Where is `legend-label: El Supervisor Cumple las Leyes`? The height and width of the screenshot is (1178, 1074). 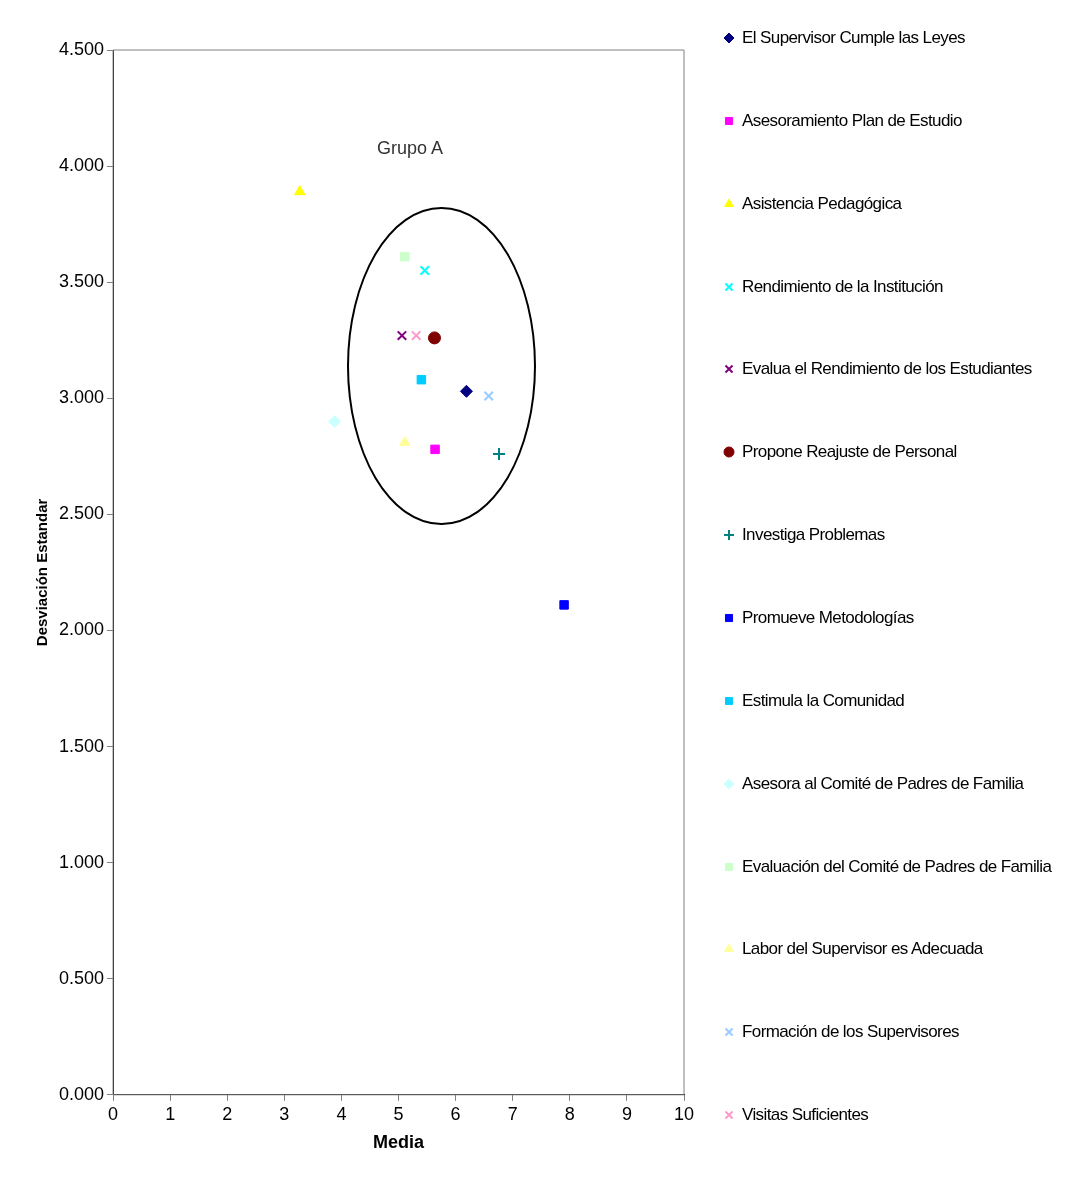
legend-label: El Supervisor Cumple las Leyes is located at coordinates (853, 38).